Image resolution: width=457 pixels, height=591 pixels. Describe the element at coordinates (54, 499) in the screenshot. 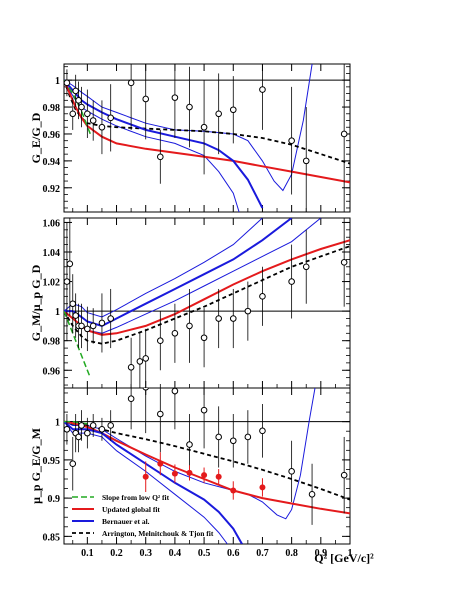

I see `y-tick-label-ratio: 0.9` at that location.